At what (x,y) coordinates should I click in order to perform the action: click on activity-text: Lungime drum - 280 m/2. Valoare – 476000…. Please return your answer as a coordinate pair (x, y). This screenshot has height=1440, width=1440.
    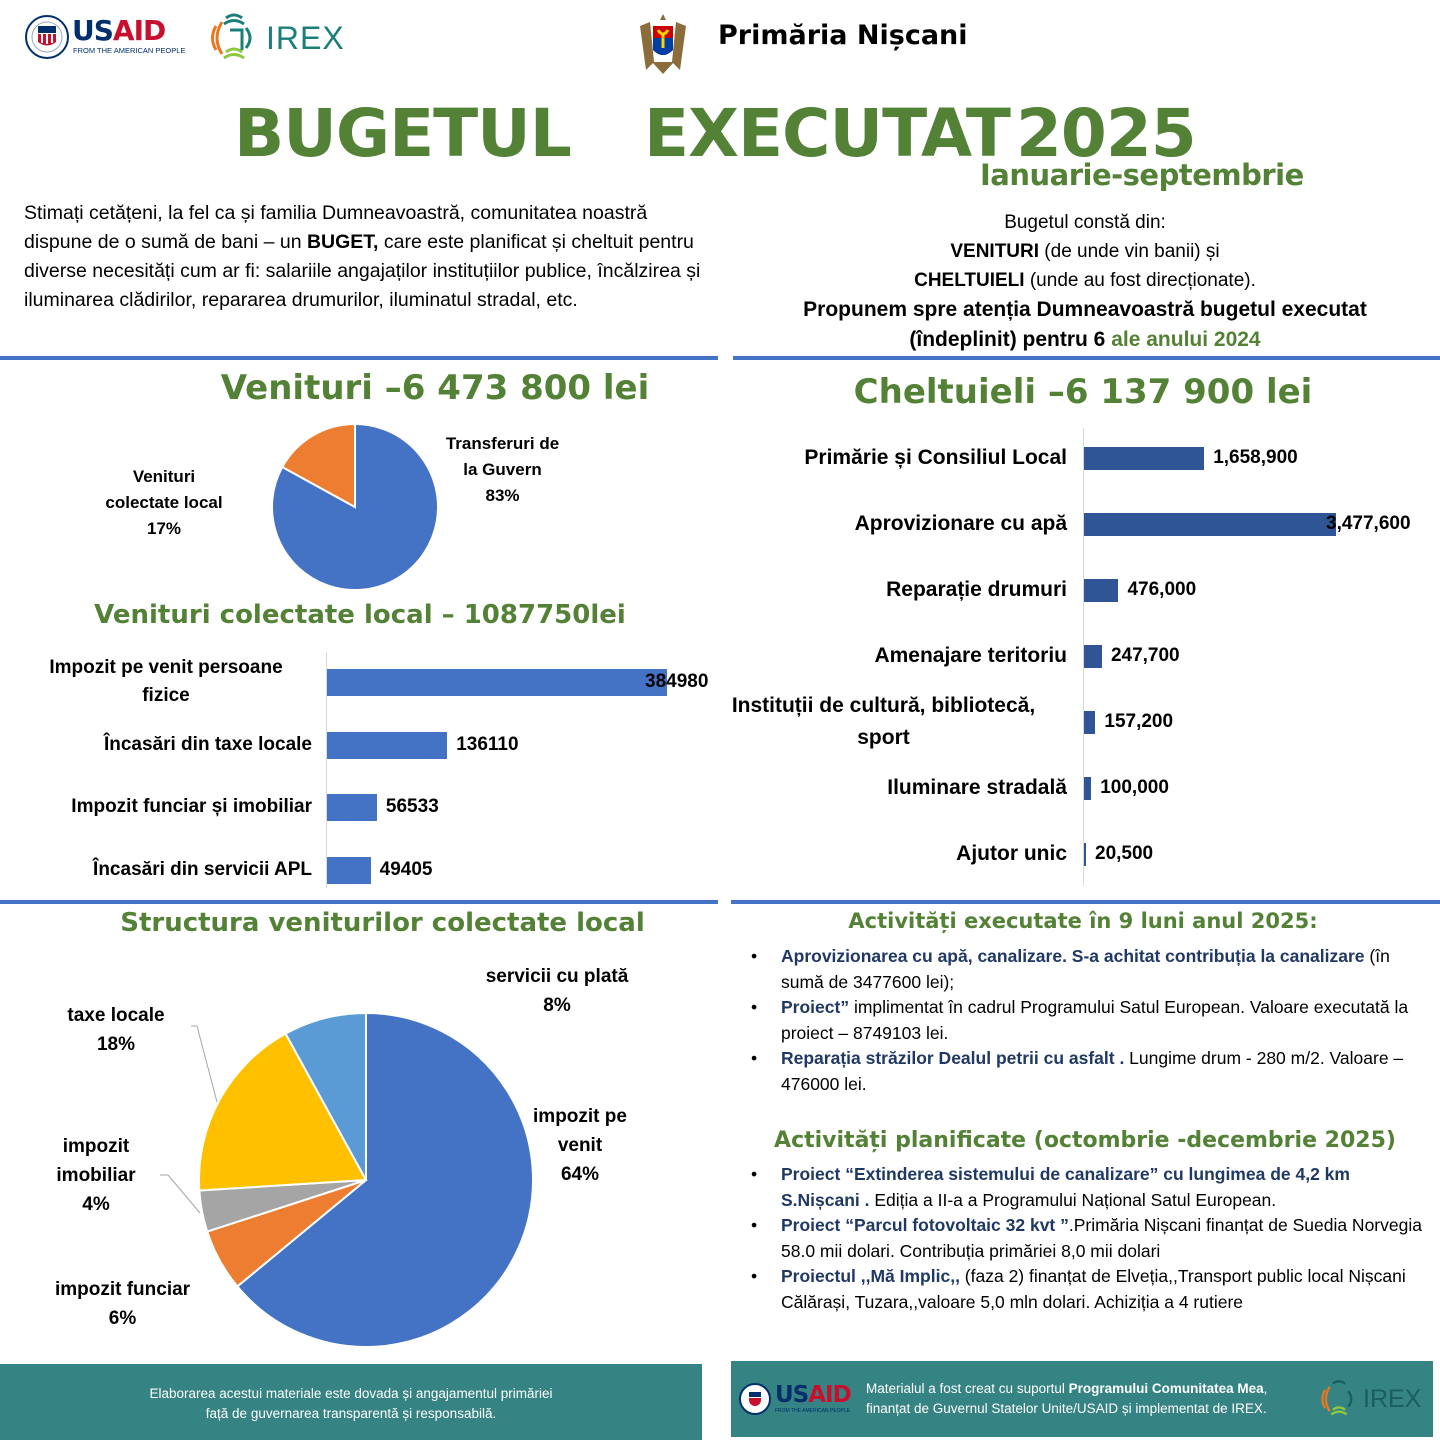
    Looking at the image, I should click on (1092, 1071).